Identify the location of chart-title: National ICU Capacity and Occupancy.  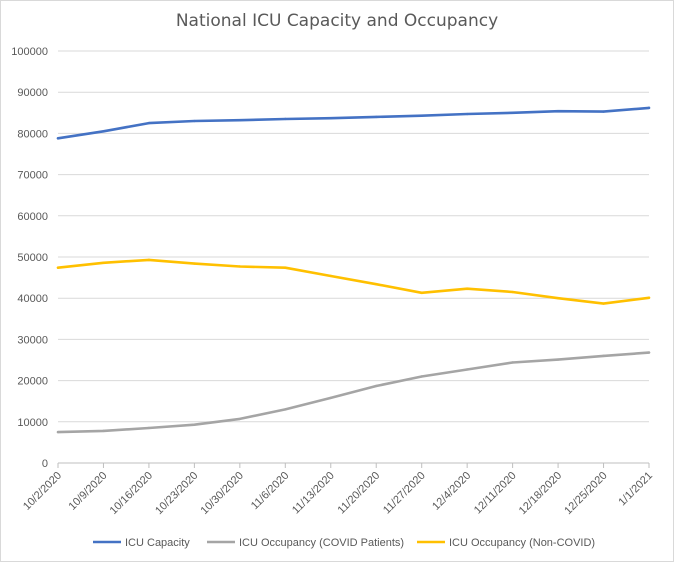
(337, 21).